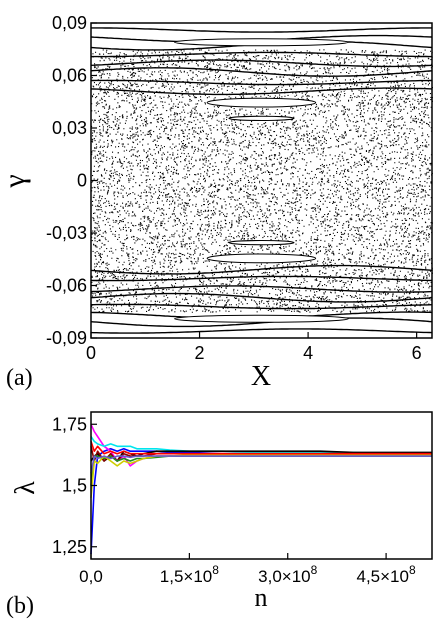 The height and width of the screenshot is (623, 440). I want to click on y-tick-label: -0,03, so click(66, 233).